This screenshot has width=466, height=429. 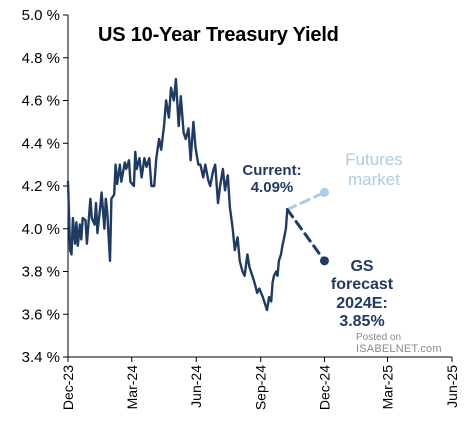 What do you see at coordinates (362, 266) in the screenshot?
I see `annotation-gs-line-1: GS` at bounding box center [362, 266].